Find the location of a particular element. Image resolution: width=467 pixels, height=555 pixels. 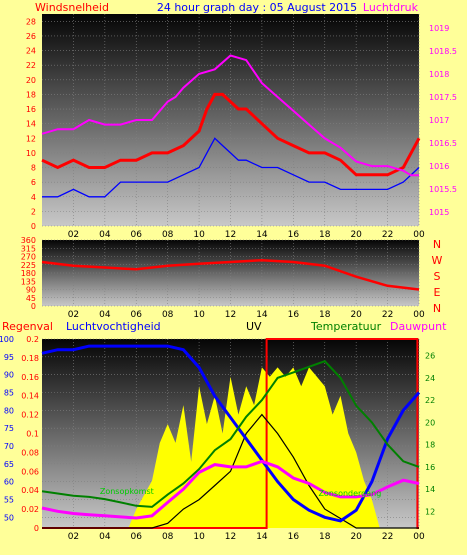

wind-x-tick: 12 is located at coordinates (230, 235).